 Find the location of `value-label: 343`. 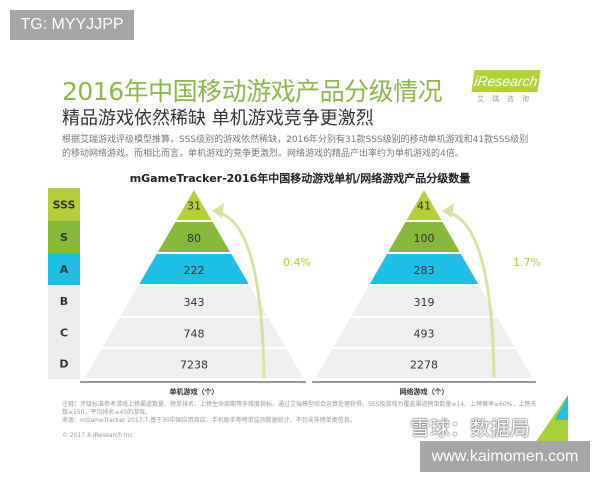

value-label: 343 is located at coordinates (194, 302).